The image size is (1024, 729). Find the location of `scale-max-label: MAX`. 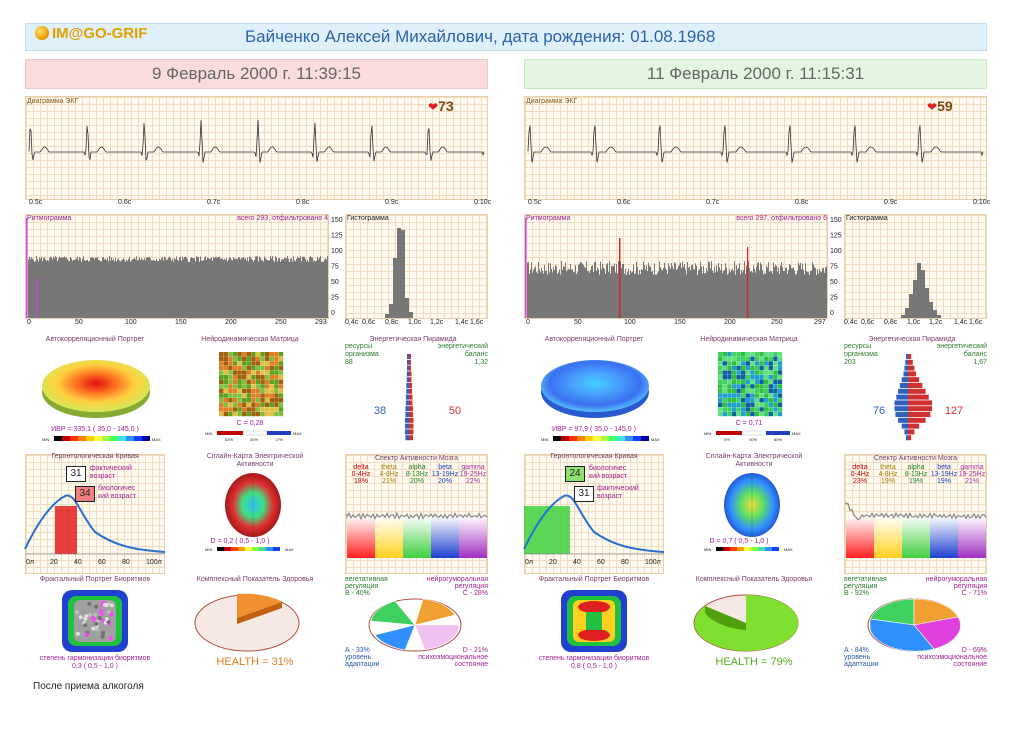

scale-max-label: MAX is located at coordinates (655, 439).